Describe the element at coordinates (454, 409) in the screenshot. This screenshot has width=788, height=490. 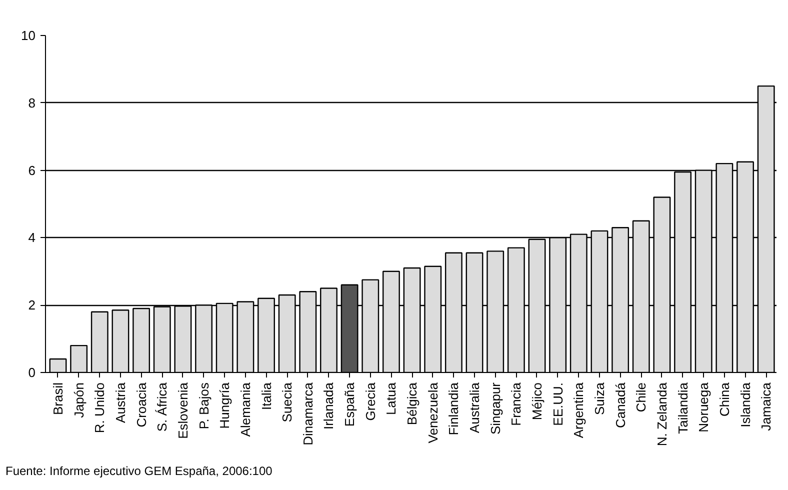
I see `x-tick-label: Finlandia` at that location.